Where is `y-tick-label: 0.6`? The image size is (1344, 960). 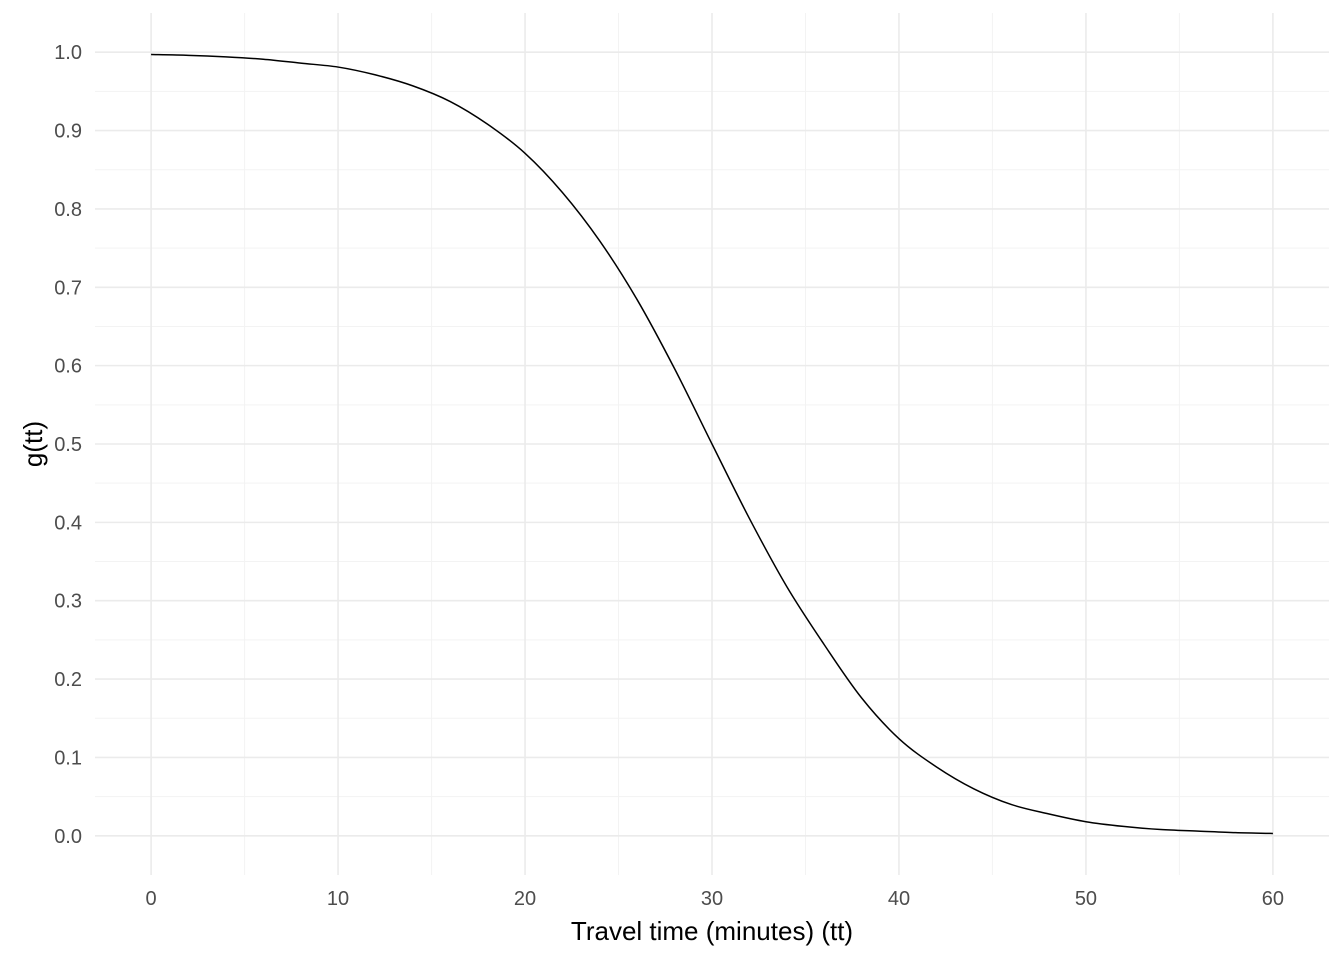
y-tick-label: 0.6 is located at coordinates (68, 367).